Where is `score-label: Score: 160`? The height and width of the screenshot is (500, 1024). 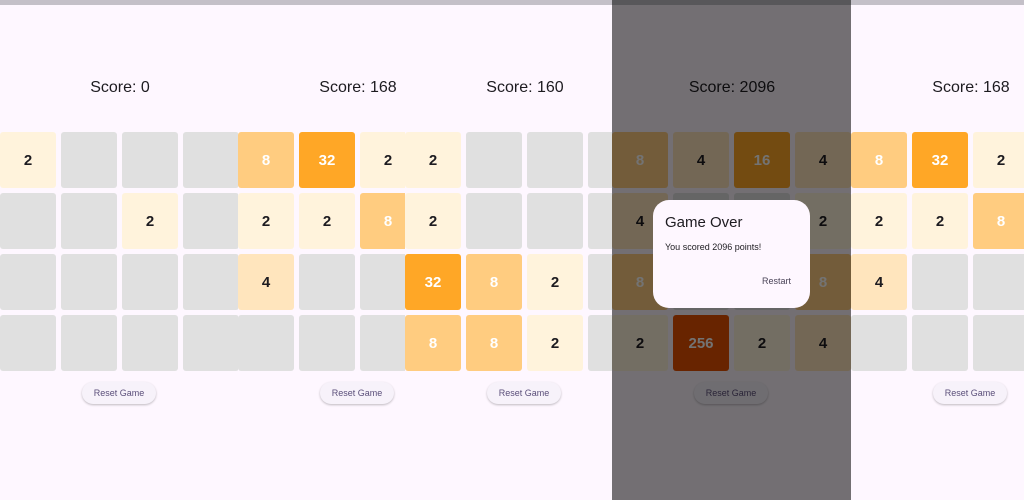
score-label: Score: 160 is located at coordinates (525, 87).